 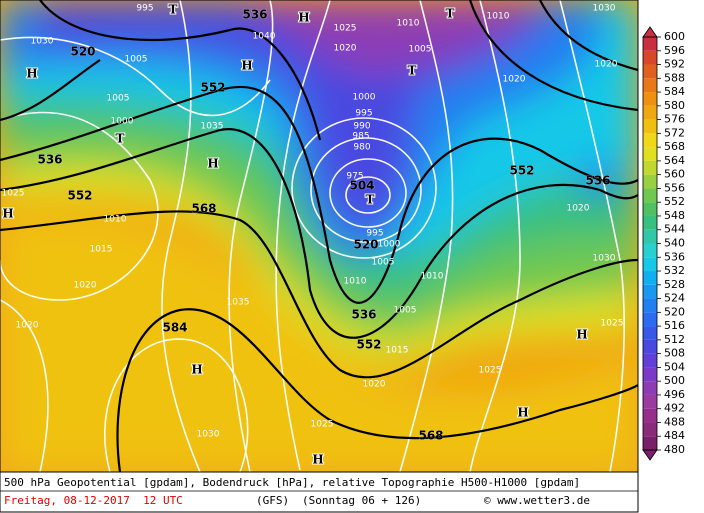 What do you see at coordinates (365, 245) in the screenshot?
I see `geopotential-label: 520` at bounding box center [365, 245].